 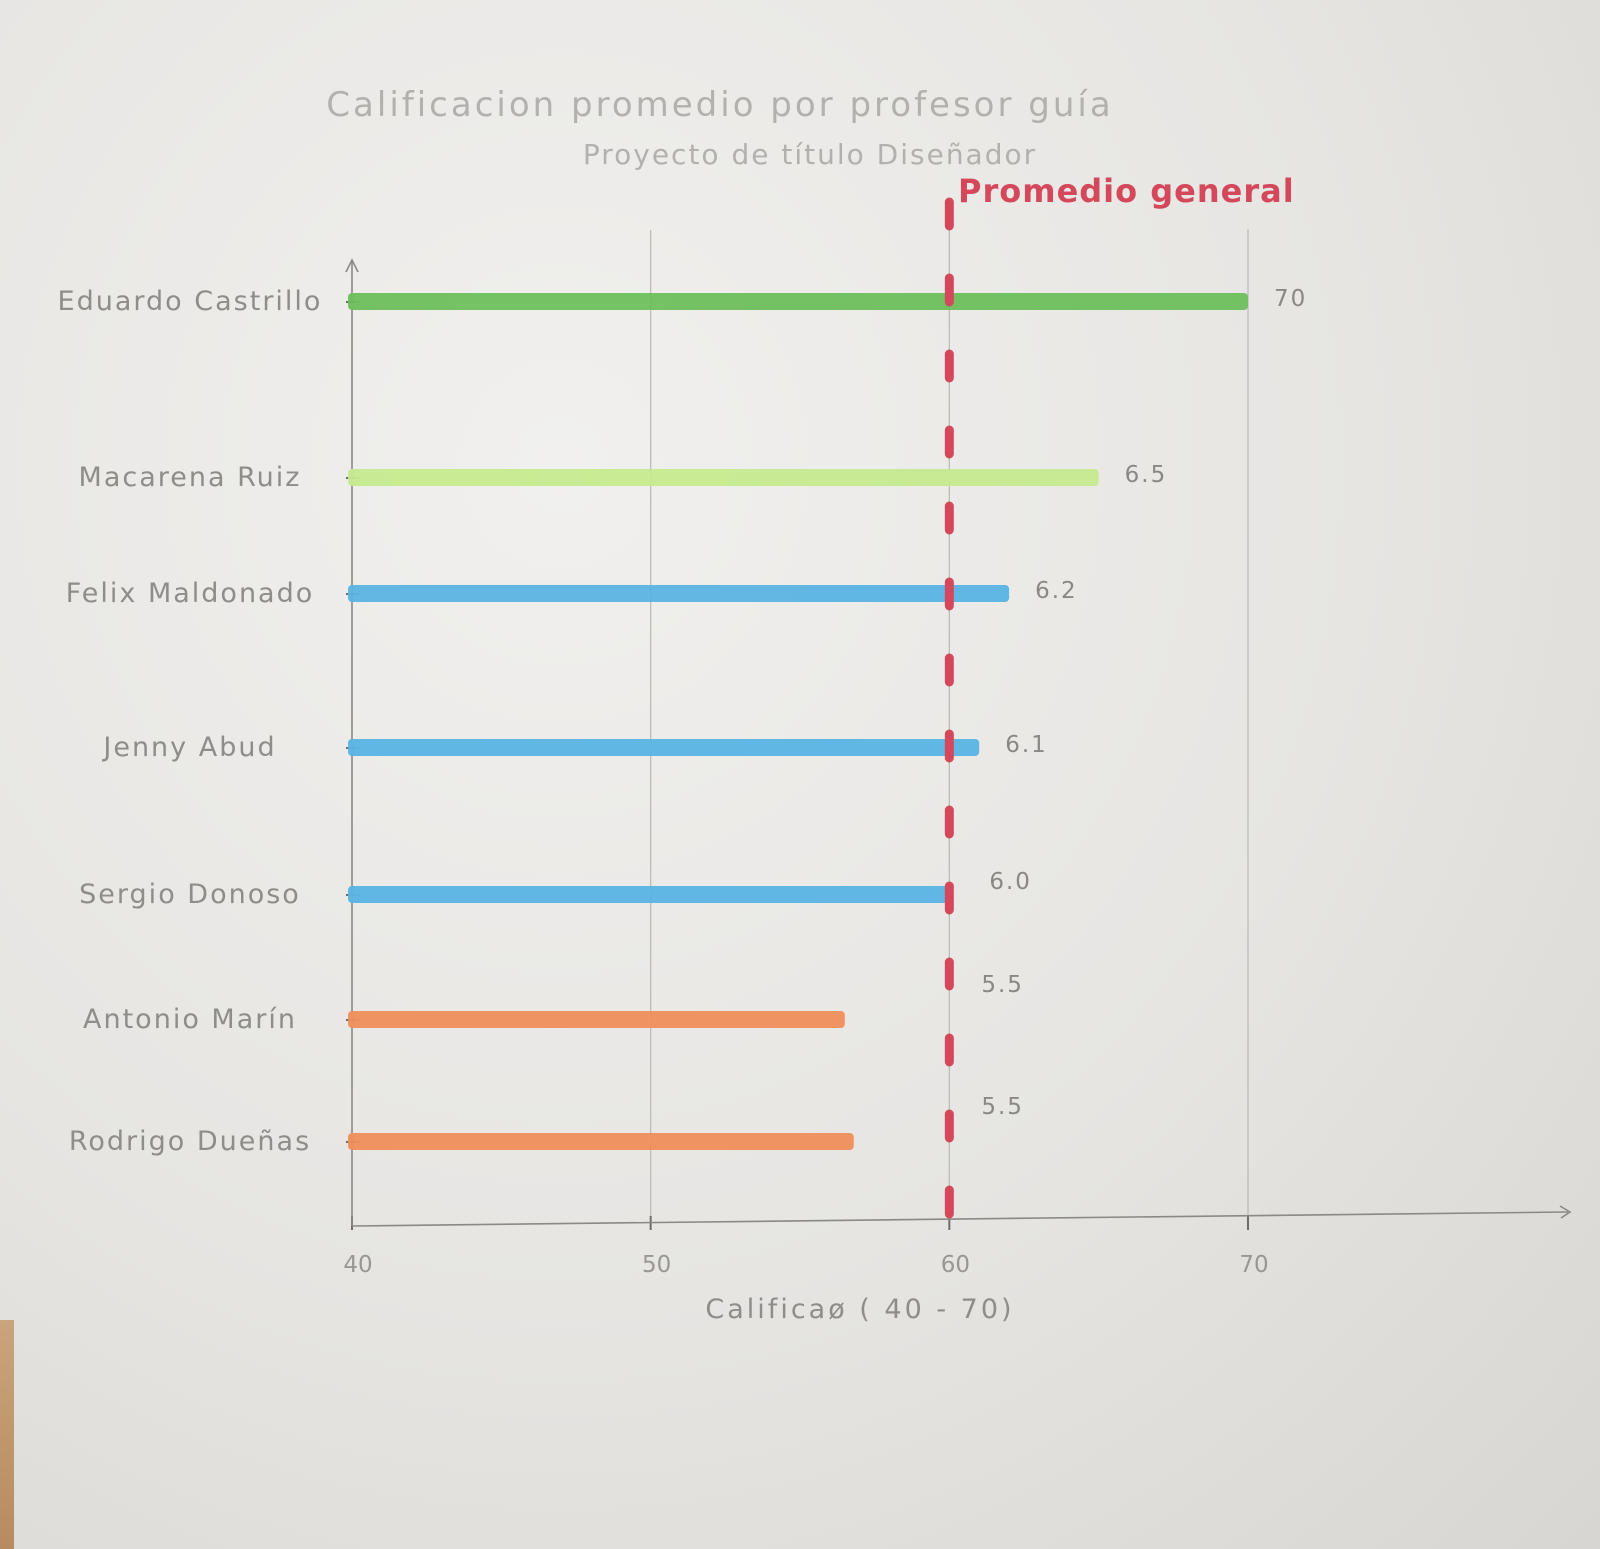 What do you see at coordinates (1146, 475) in the screenshot?
I see `data-label: 6.5` at bounding box center [1146, 475].